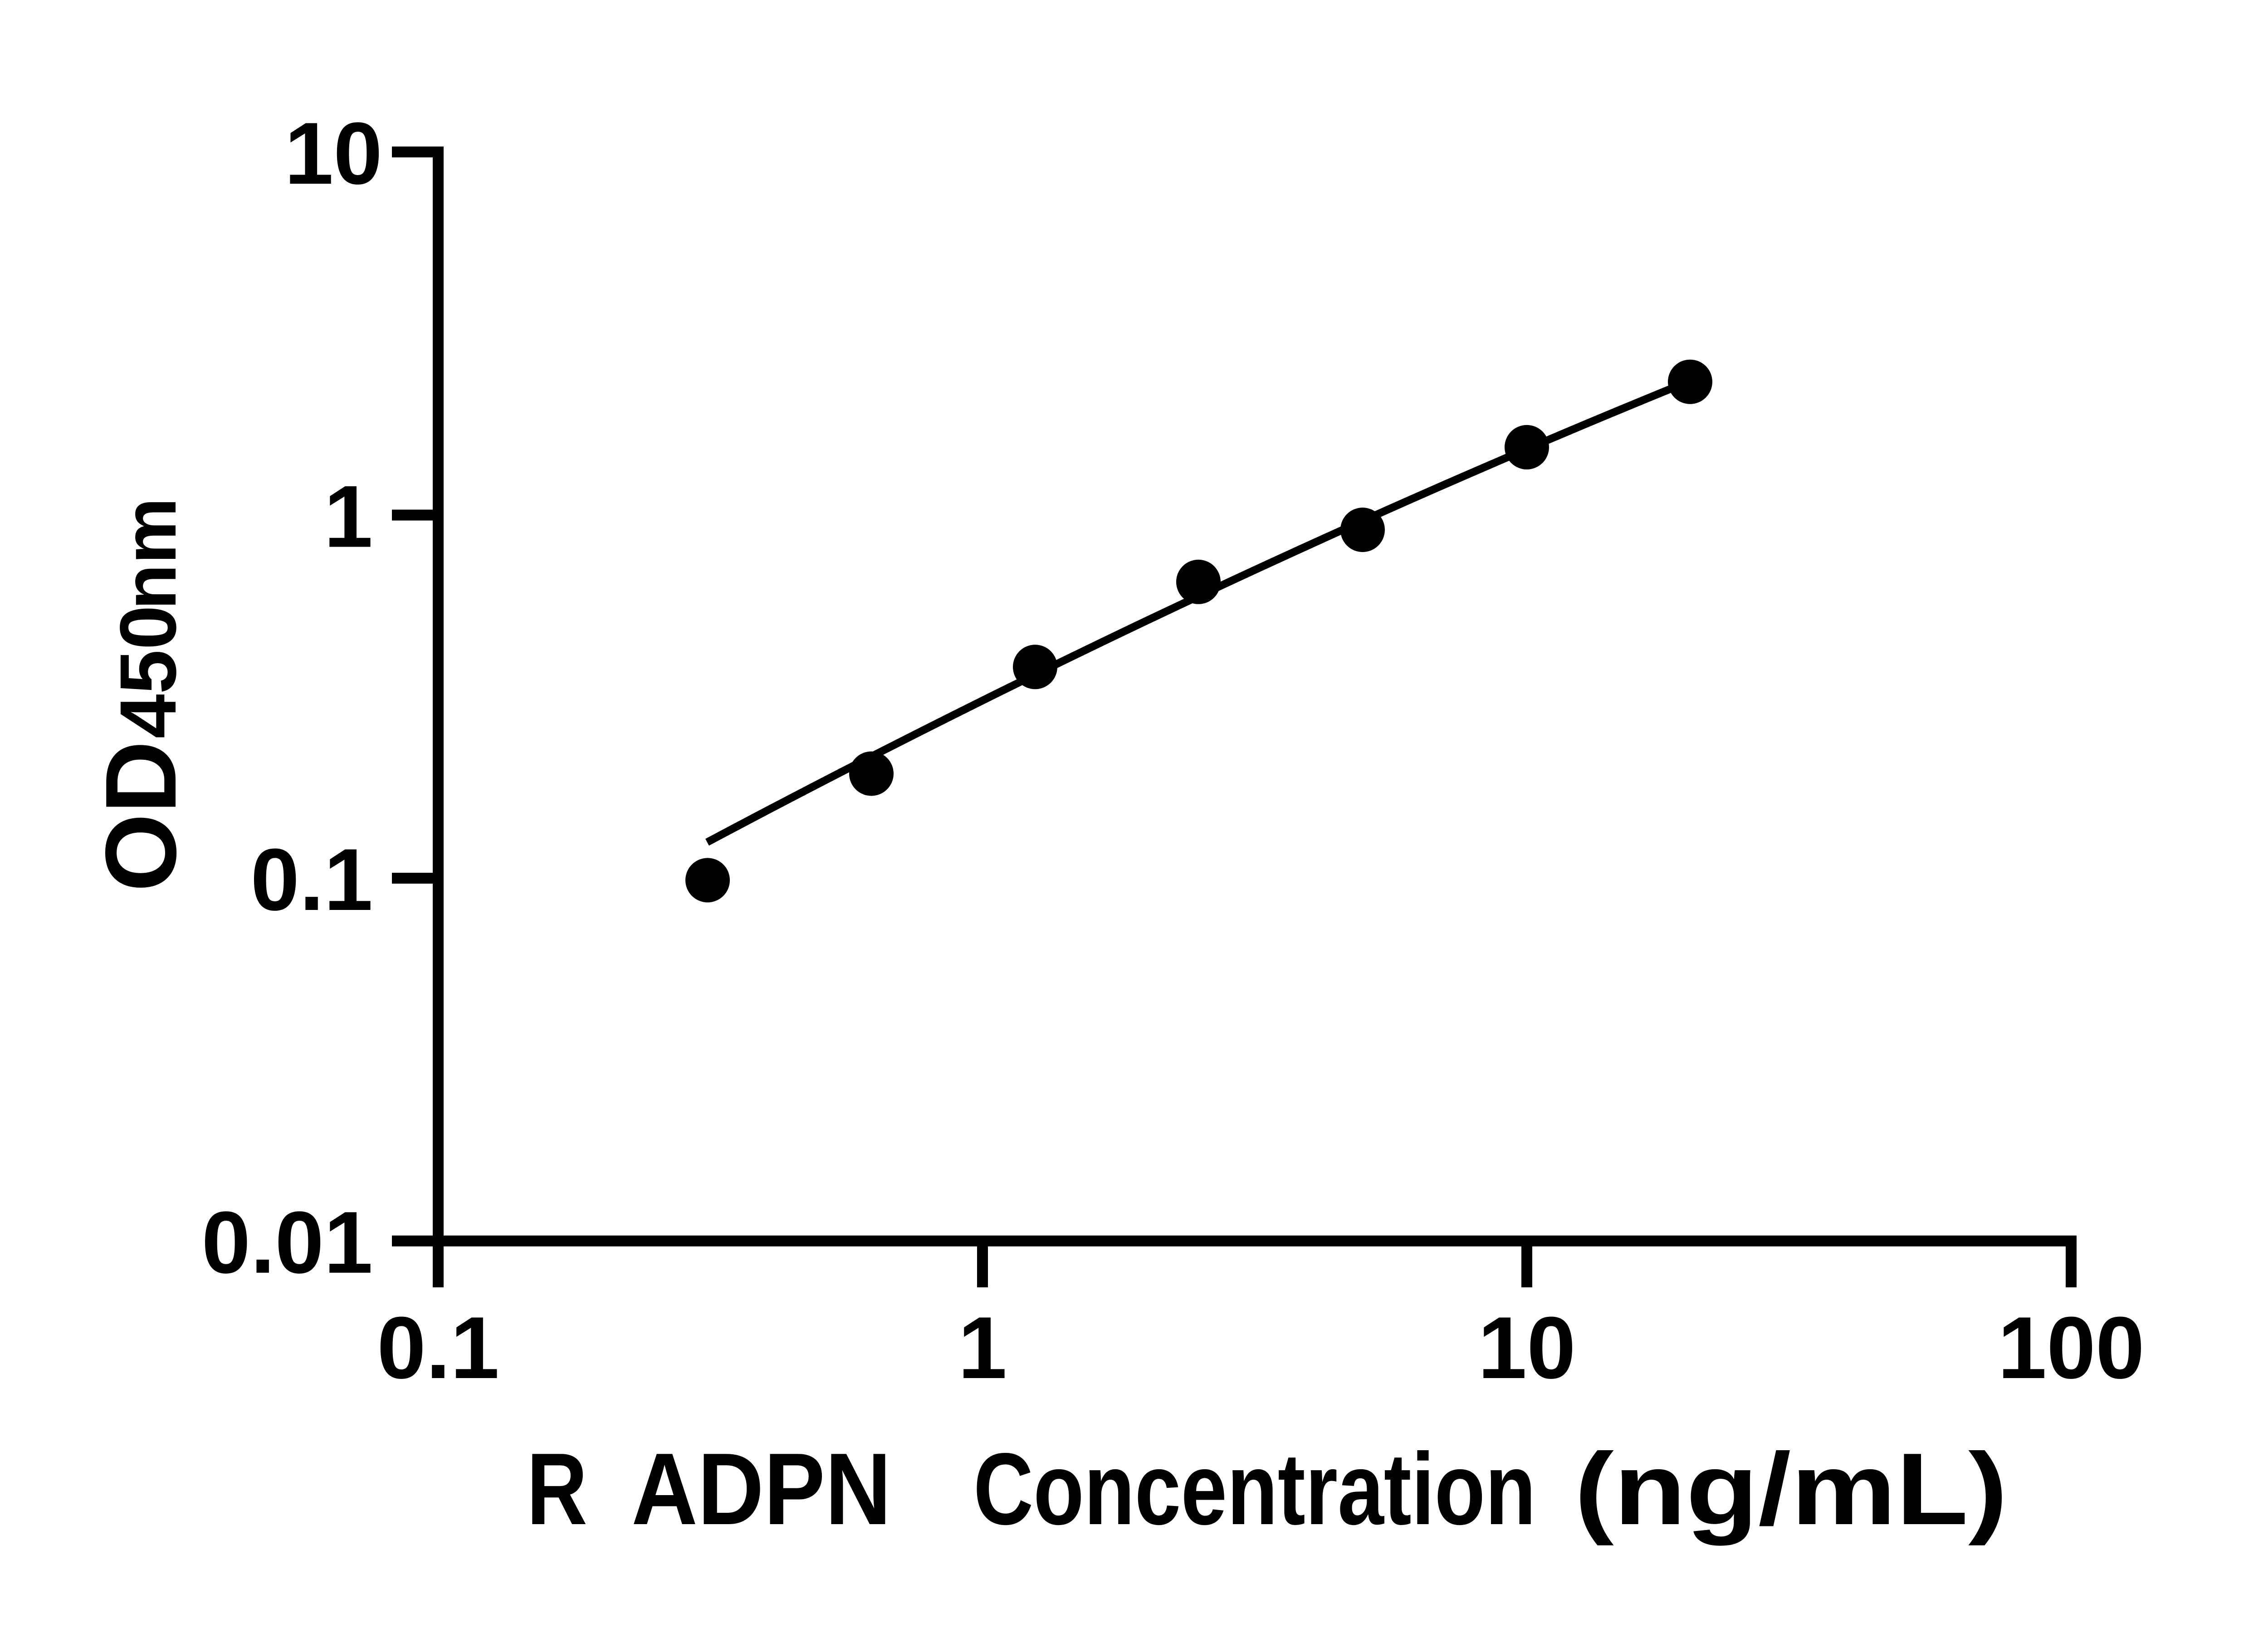  Describe the element at coordinates (2071, 1348) in the screenshot. I see `svg-text: 100` at that location.